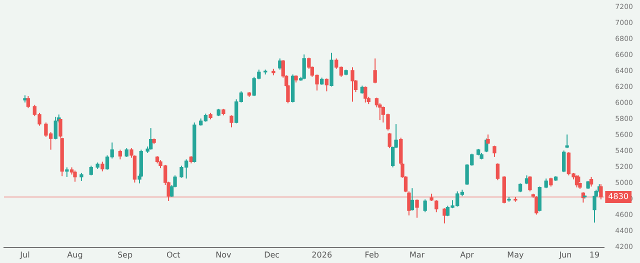 This screenshot has height=263, width=640. Describe the element at coordinates (272, 255) in the screenshot. I see `x-tick-label: Dec` at that location.